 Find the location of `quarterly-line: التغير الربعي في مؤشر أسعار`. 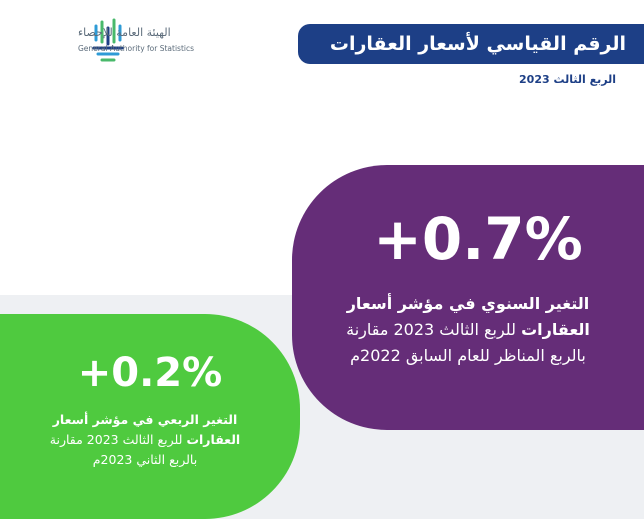

quarterly-line: التغير الربعي في مؤشر أسعار is located at coordinates (145, 420).